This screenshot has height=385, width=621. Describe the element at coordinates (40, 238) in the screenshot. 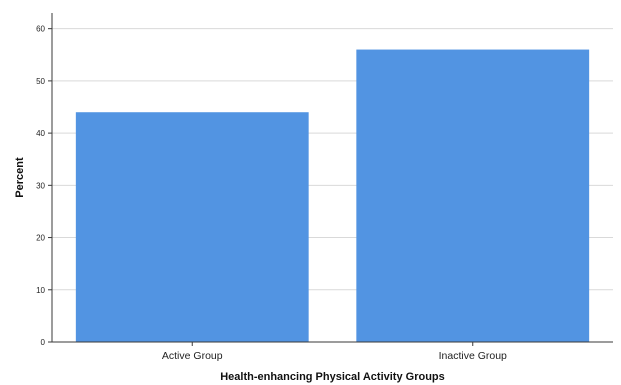

I see `y-tick-label: 20` at that location.